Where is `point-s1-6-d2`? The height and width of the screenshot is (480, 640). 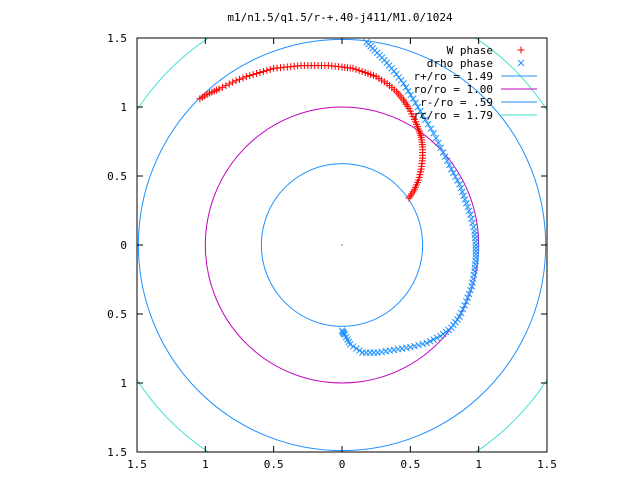
point-s1-6-d2 is located at coordinates (422, 115).